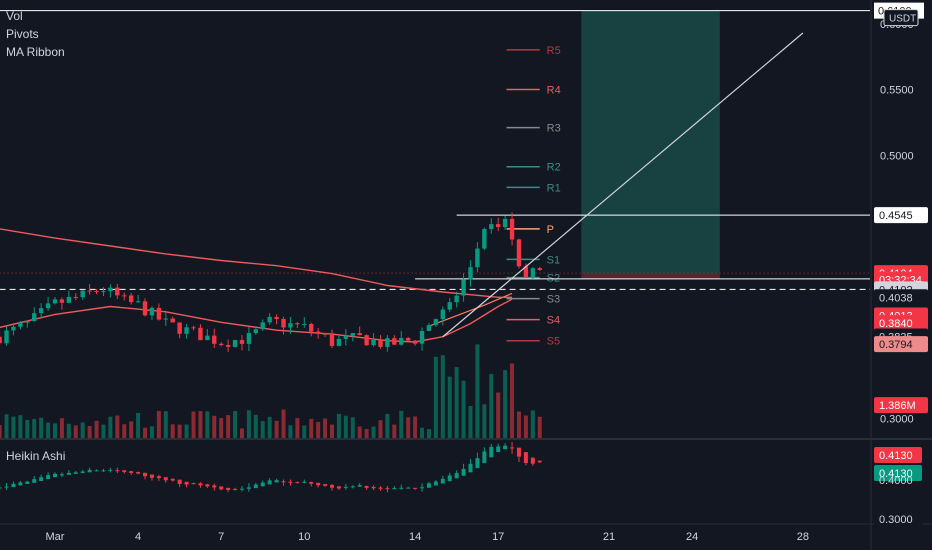  I want to click on legend-pivots: Pivots, so click(22, 34).